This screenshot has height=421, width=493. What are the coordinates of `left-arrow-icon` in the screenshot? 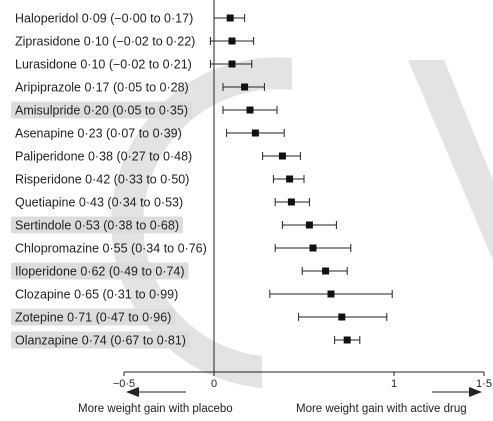 It's located at (132, 392).